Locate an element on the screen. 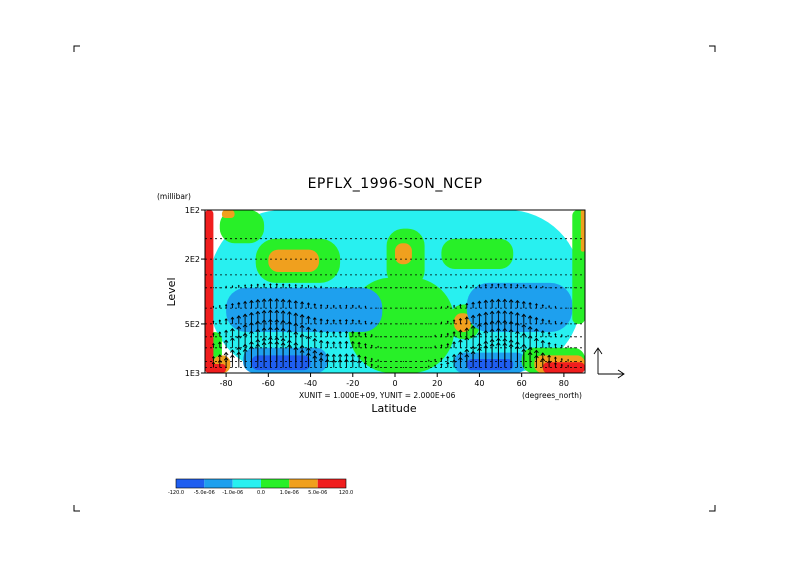 Image resolution: width=789 pixels, height=563 pixels. colorbar-label-2: -1.0e-06 is located at coordinates (232, 493).